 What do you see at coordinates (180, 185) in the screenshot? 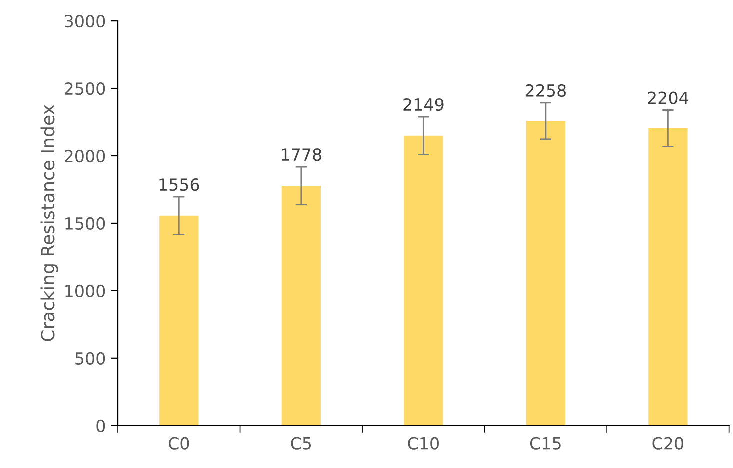
I see `data-label: 1556` at bounding box center [180, 185].